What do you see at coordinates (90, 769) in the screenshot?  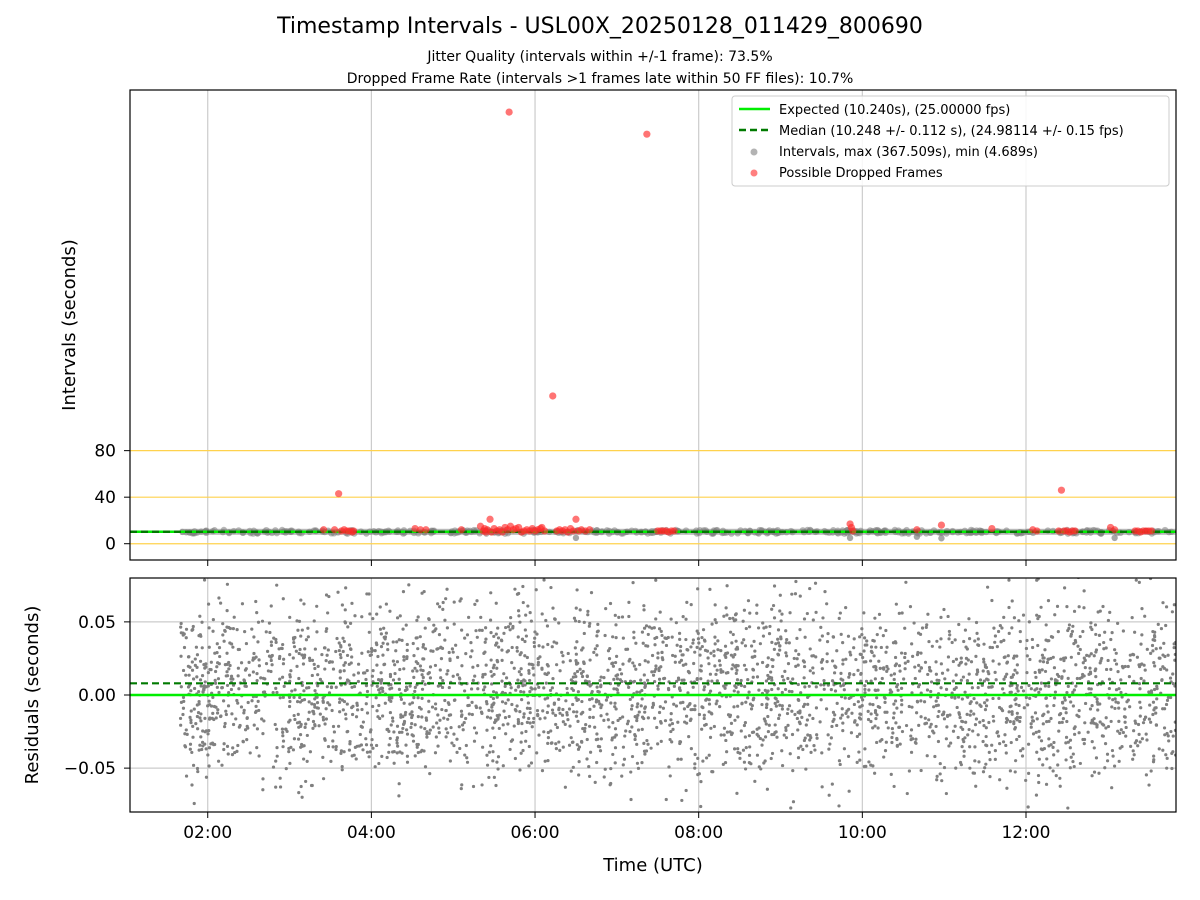 I see `residuals-y-tick-label: −0.05` at bounding box center [90, 769].